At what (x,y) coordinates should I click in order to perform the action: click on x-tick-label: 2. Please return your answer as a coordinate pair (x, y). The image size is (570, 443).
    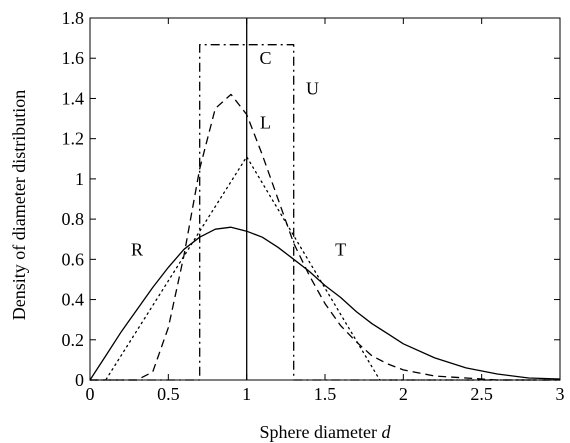
    Looking at the image, I should click on (403, 394).